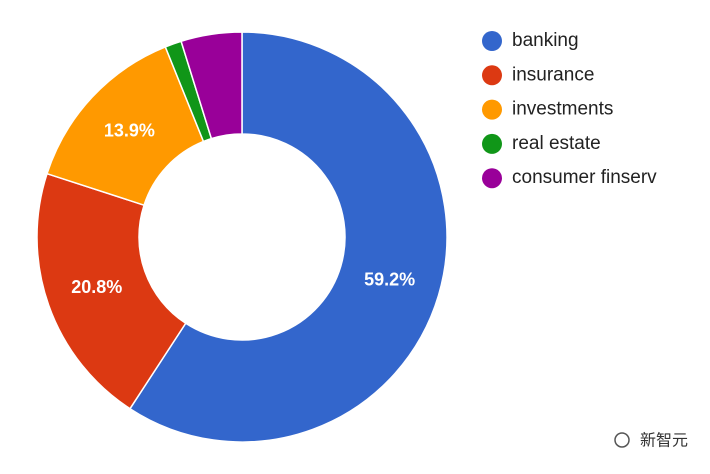 The width and height of the screenshot is (710, 474). What do you see at coordinates (96, 287) in the screenshot?
I see `slice-label: 20.8%` at bounding box center [96, 287].